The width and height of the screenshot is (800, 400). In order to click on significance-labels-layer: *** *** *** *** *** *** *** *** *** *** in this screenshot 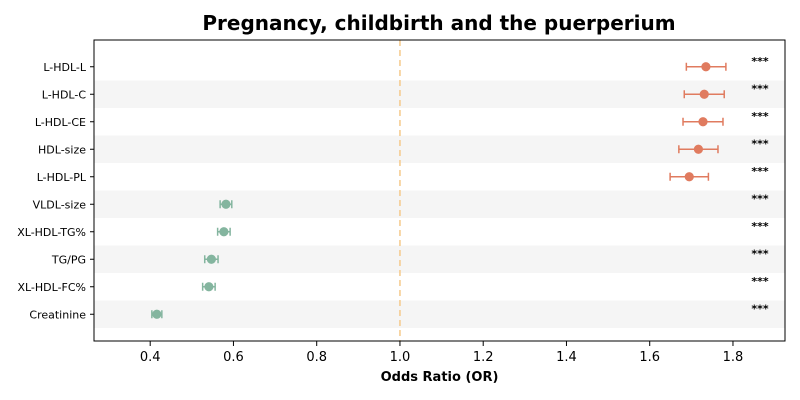, I will do `click(760, 185)`.